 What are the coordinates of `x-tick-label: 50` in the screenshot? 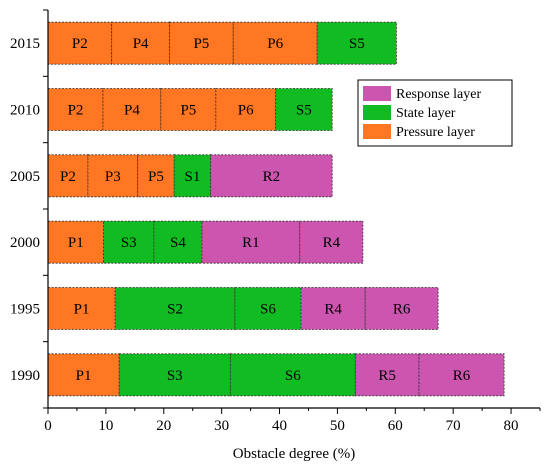 It's located at (337, 426).